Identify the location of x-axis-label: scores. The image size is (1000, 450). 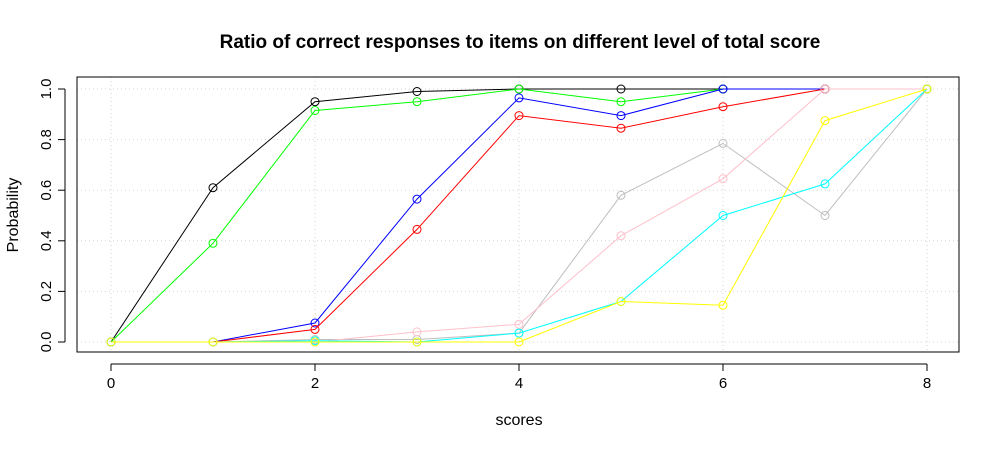
(518, 420).